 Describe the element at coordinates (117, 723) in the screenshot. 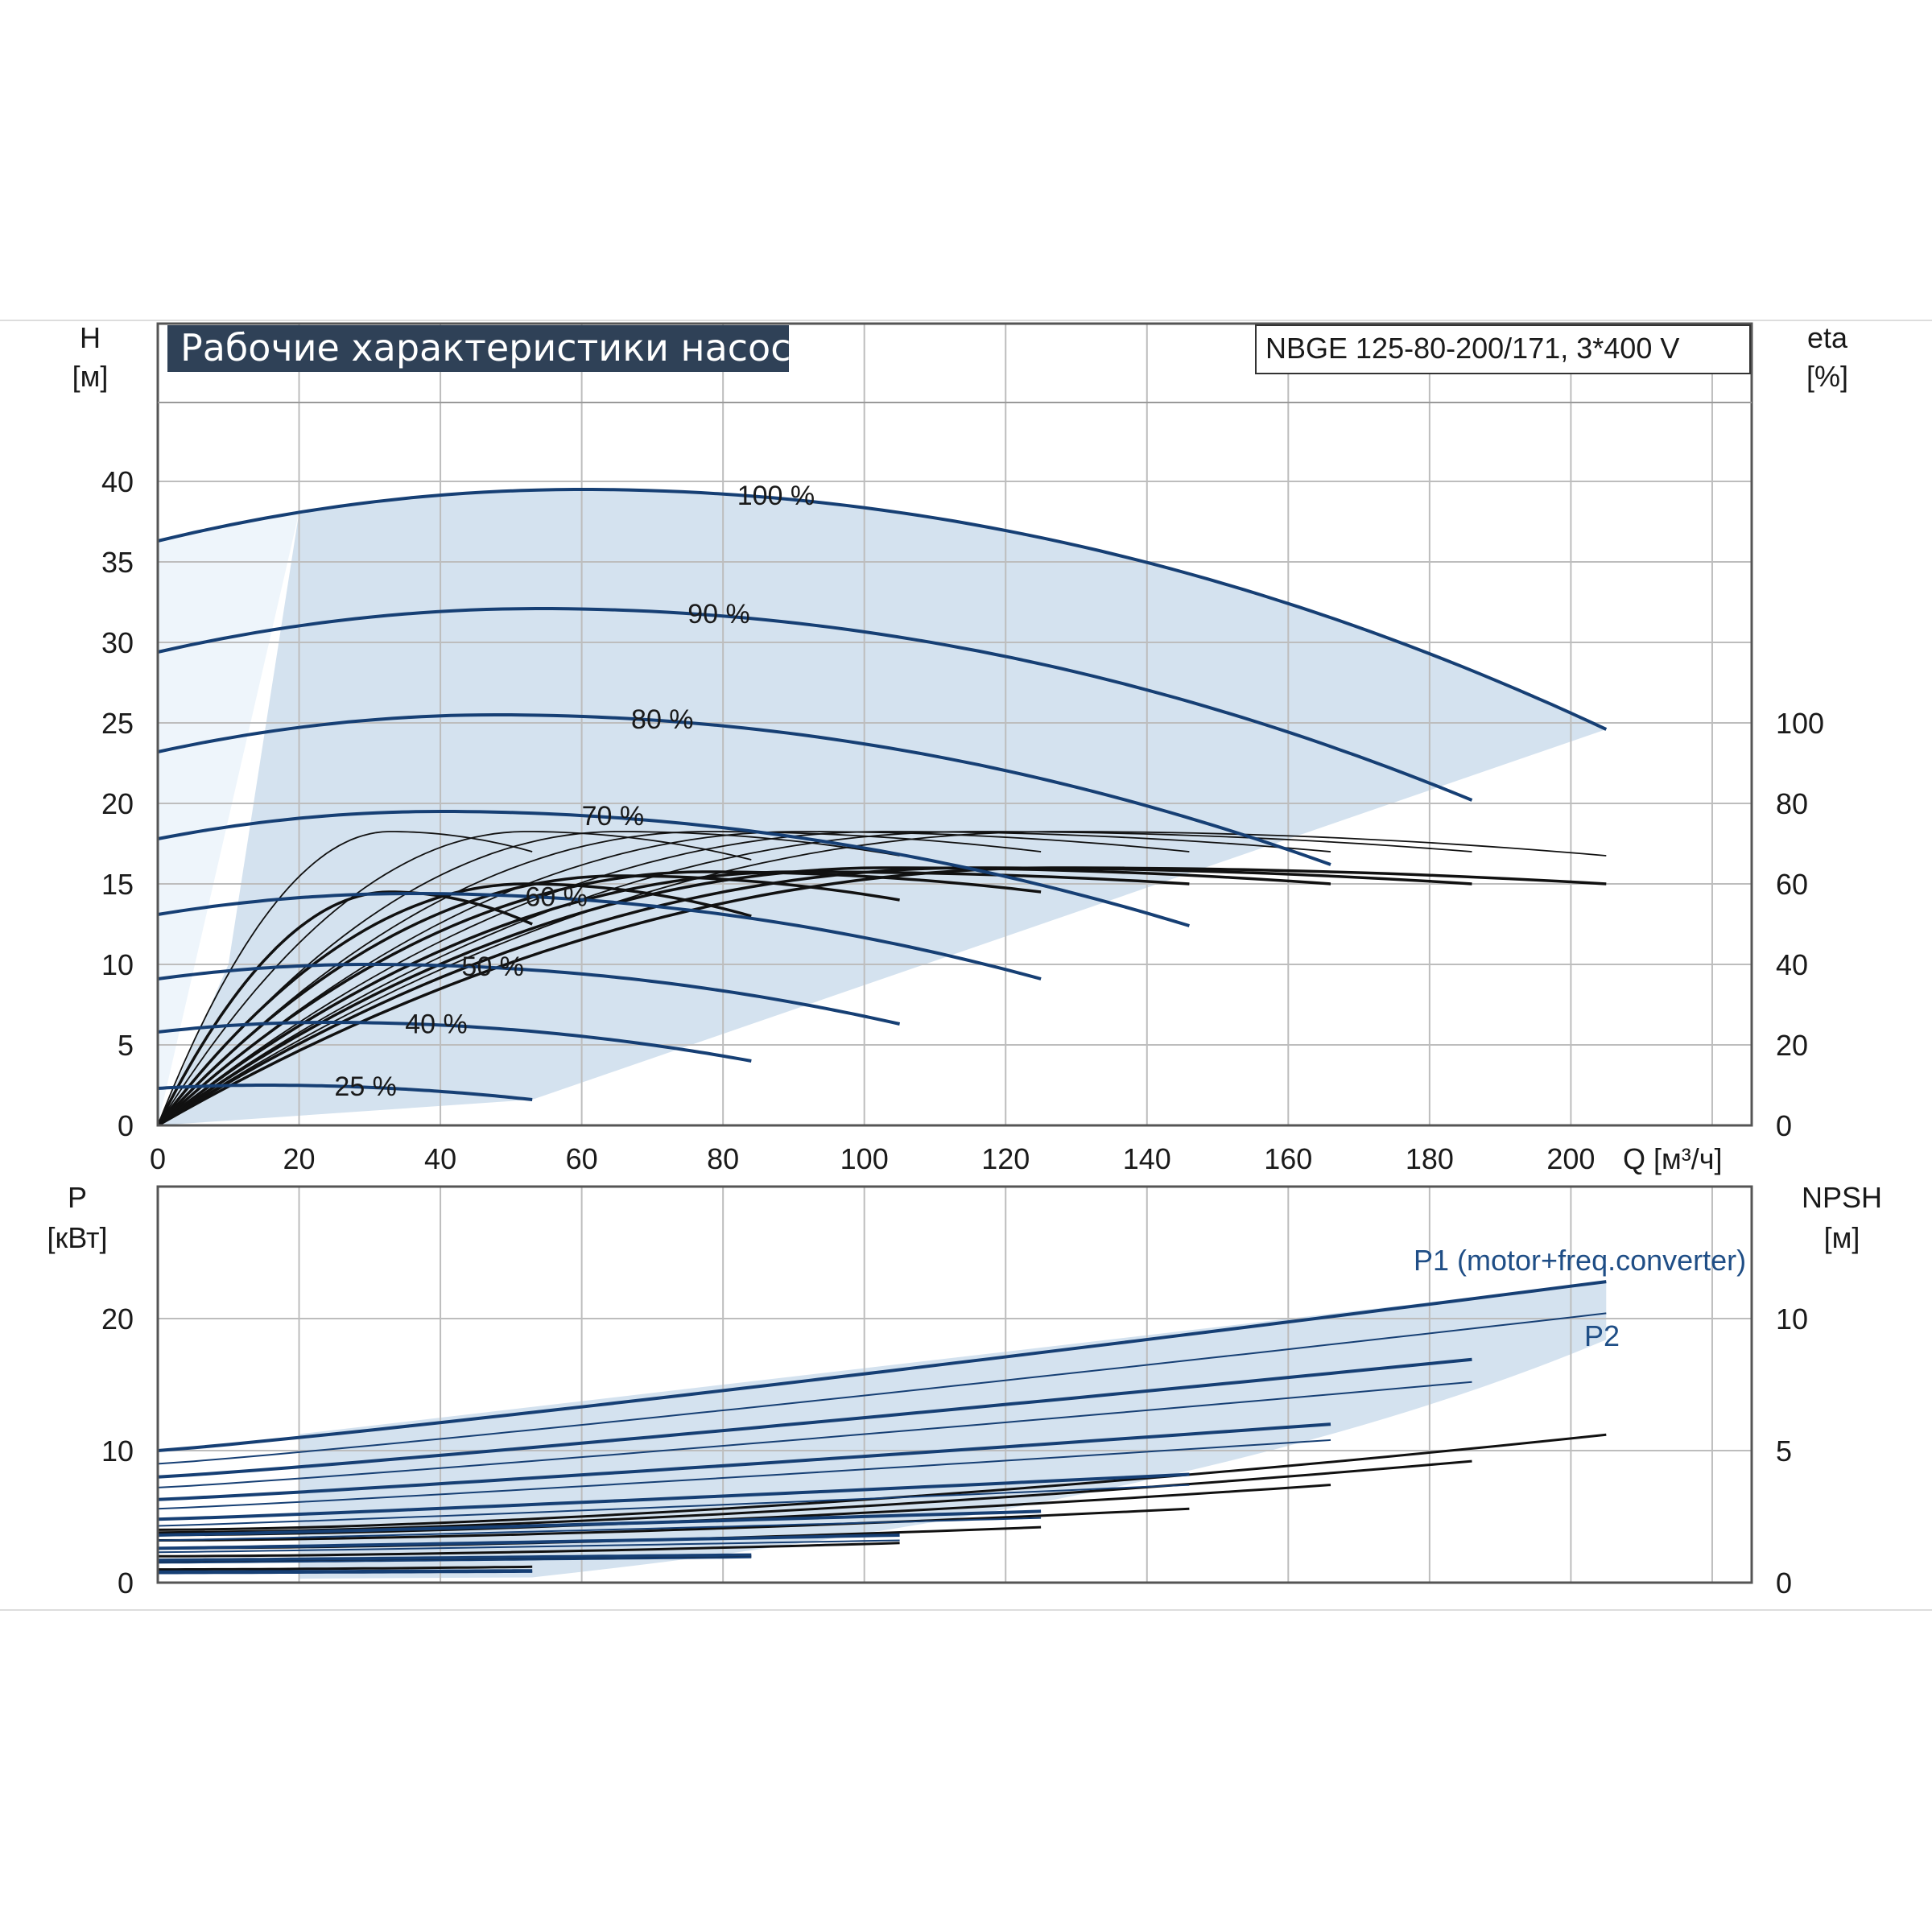

I see `y-tick-label: 25` at that location.